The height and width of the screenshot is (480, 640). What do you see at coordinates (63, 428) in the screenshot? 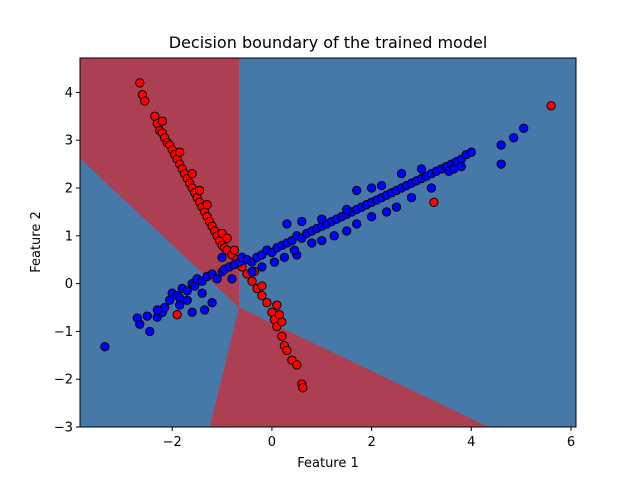
I see `y-tick-label: −3` at bounding box center [63, 428].